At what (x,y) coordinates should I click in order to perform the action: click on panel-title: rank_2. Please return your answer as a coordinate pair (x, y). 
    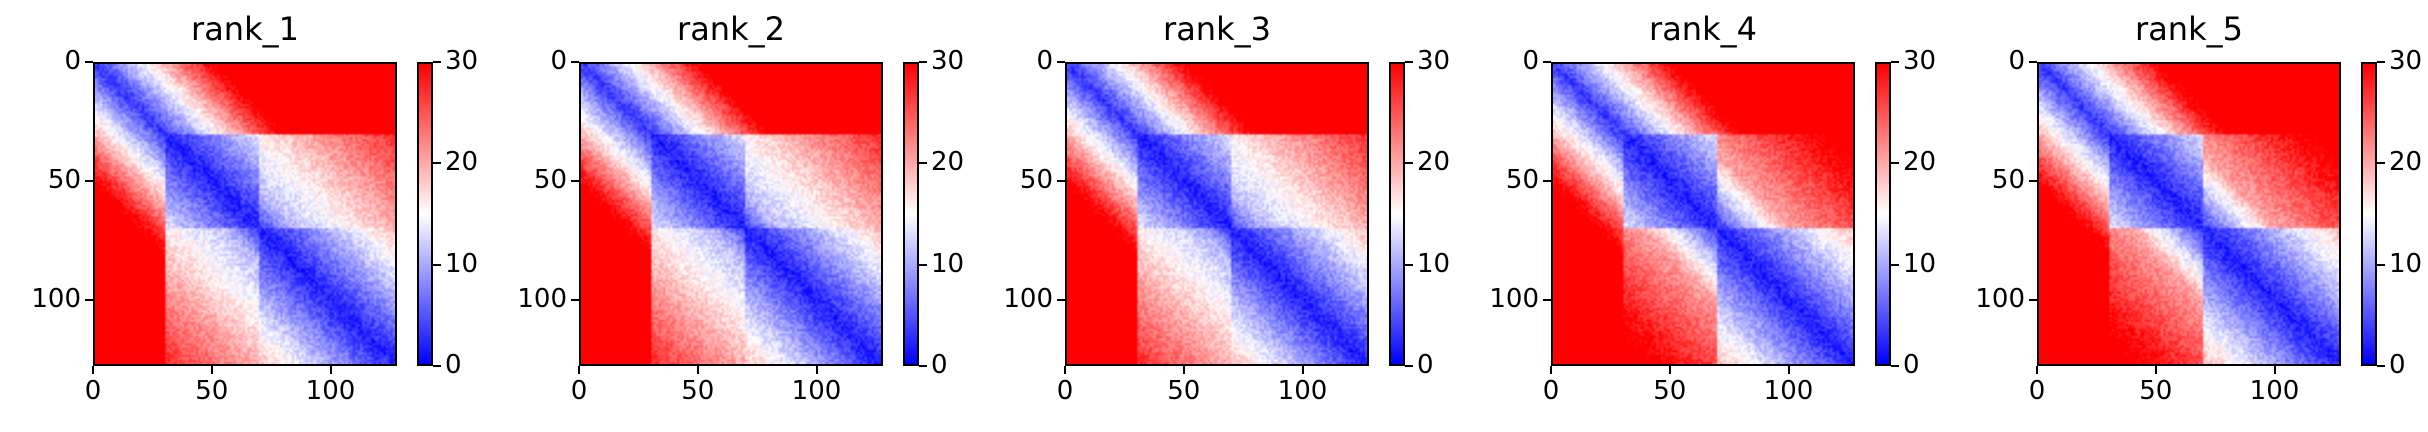
    Looking at the image, I should click on (731, 29).